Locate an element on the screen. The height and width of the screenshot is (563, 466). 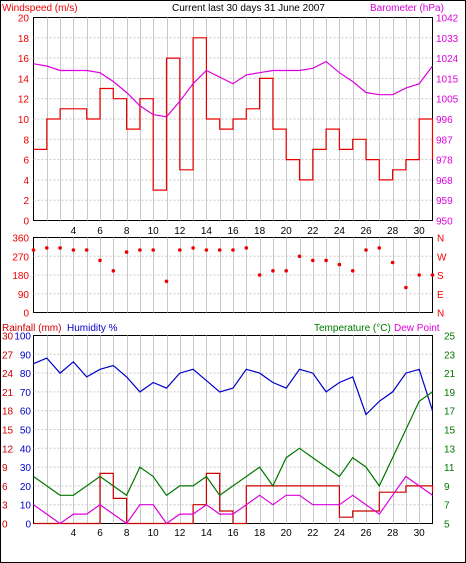
axis-tick-label: 5 is located at coordinates (447, 525).